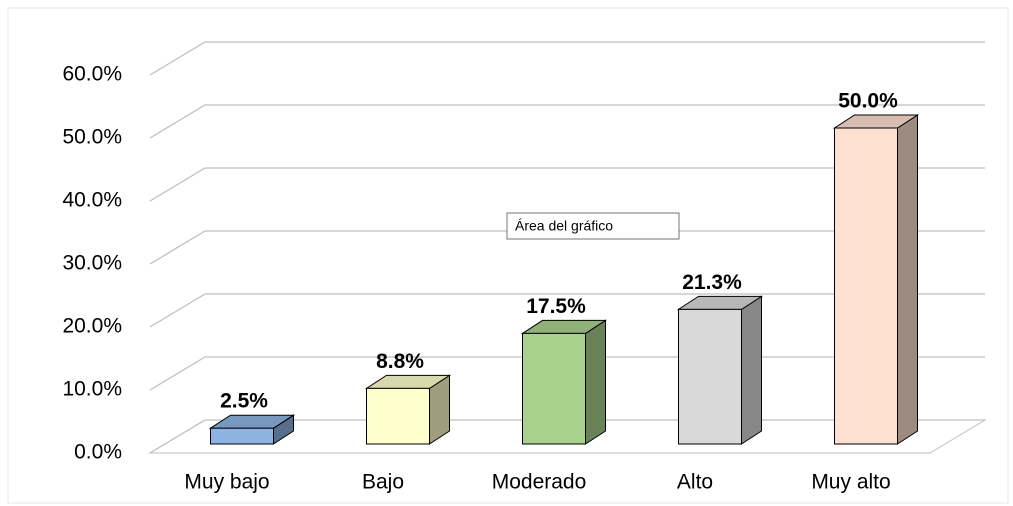 This screenshot has height=506, width=1013. Describe the element at coordinates (712, 282) in the screenshot. I see `value-label: 21.3%` at that location.